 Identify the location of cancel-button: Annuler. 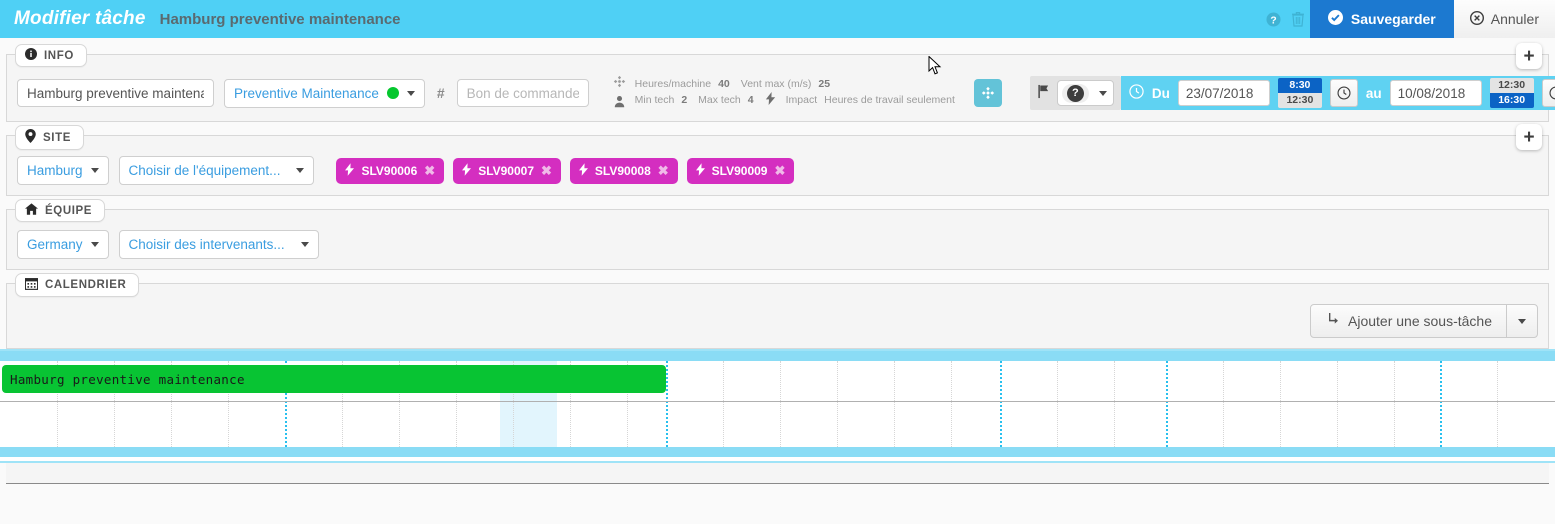
(1504, 19).